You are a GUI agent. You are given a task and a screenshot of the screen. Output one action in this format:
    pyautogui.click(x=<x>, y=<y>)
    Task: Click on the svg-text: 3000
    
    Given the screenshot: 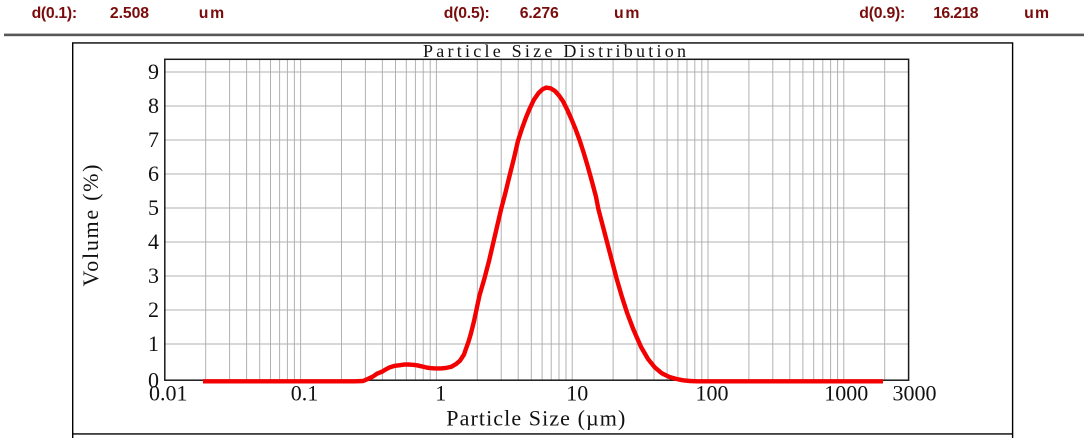 What is the action you would take?
    pyautogui.click(x=915, y=392)
    